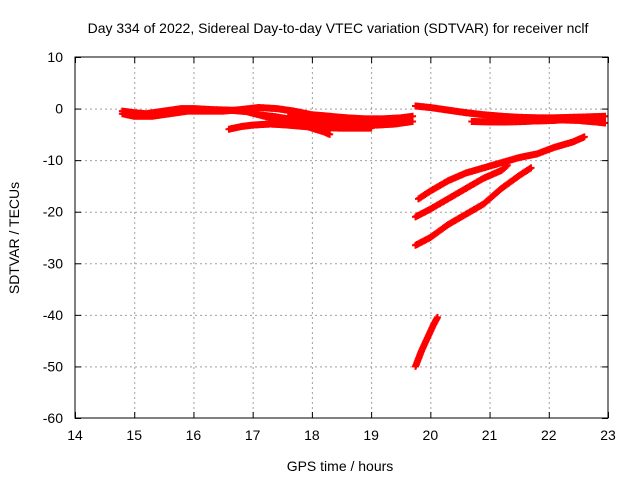 The width and height of the screenshot is (640, 485). What do you see at coordinates (134, 435) in the screenshot?
I see `x-tick-label: 15` at bounding box center [134, 435].